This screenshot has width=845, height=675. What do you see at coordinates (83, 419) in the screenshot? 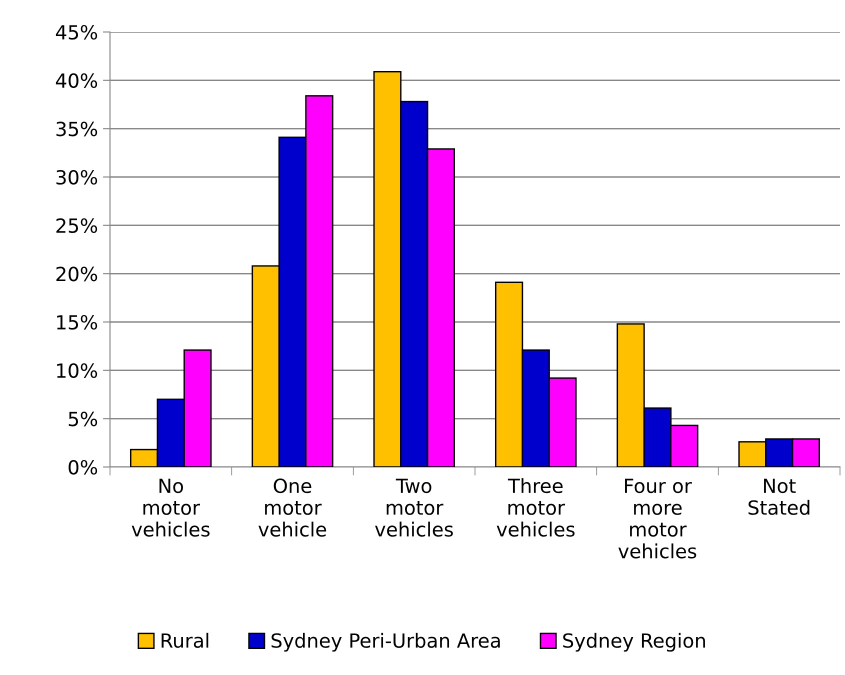
I see `y-tick-label: 5%` at bounding box center [83, 419].